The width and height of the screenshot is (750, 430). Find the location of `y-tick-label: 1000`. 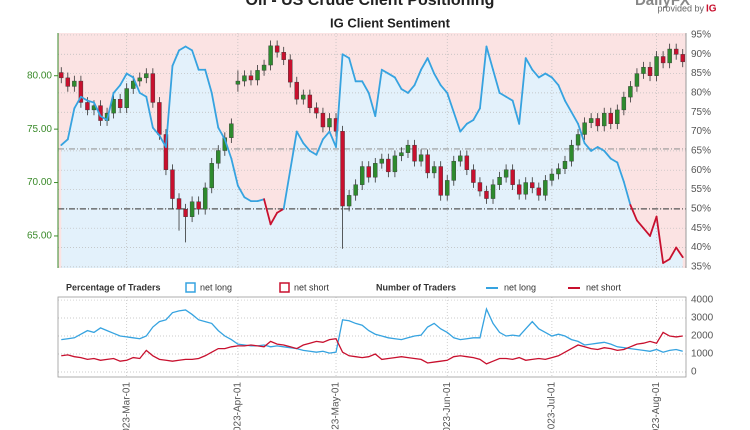

y-tick-label: 1000 is located at coordinates (702, 354).